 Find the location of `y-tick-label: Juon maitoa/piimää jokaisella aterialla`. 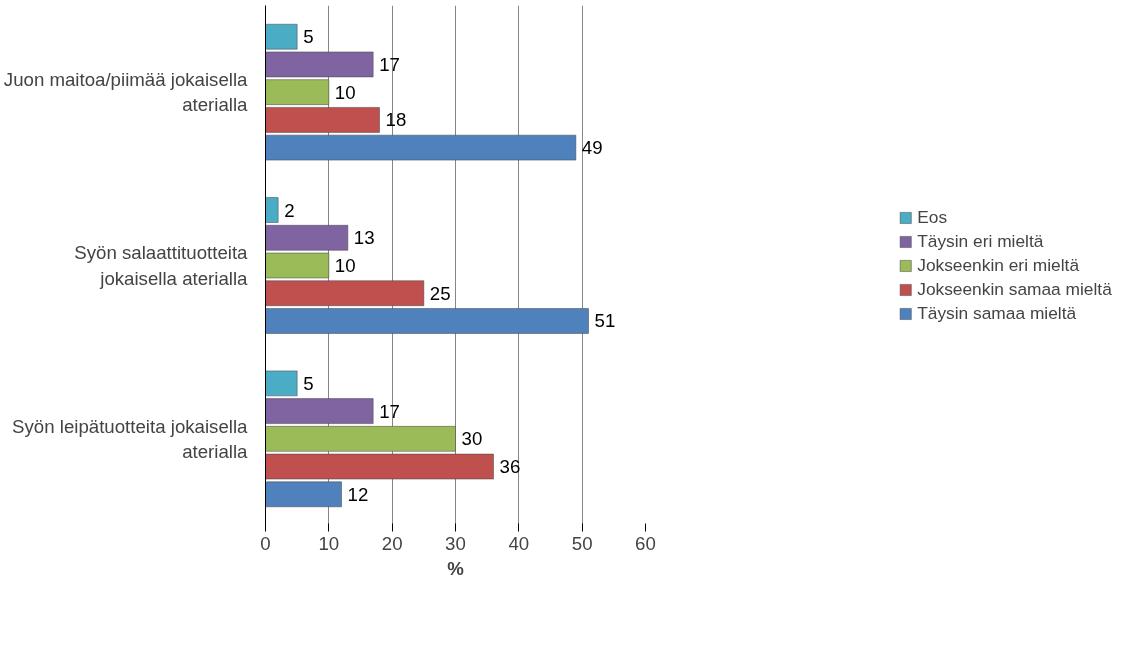

y-tick-label: Juon maitoa/piimää jokaisella aterialla is located at coordinates (126, 92).